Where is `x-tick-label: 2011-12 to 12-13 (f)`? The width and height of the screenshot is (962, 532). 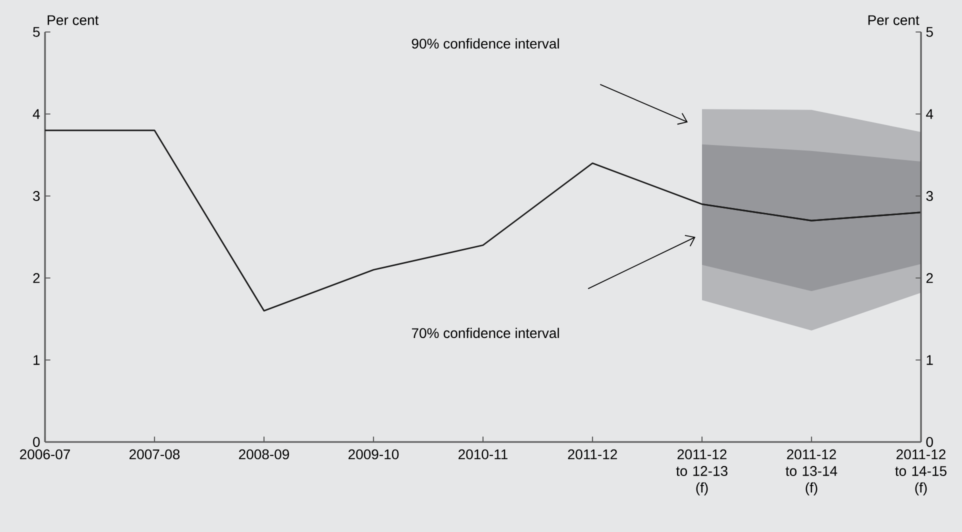
x-tick-label: 2011-12 to 12-13 (f) is located at coordinates (702, 472).